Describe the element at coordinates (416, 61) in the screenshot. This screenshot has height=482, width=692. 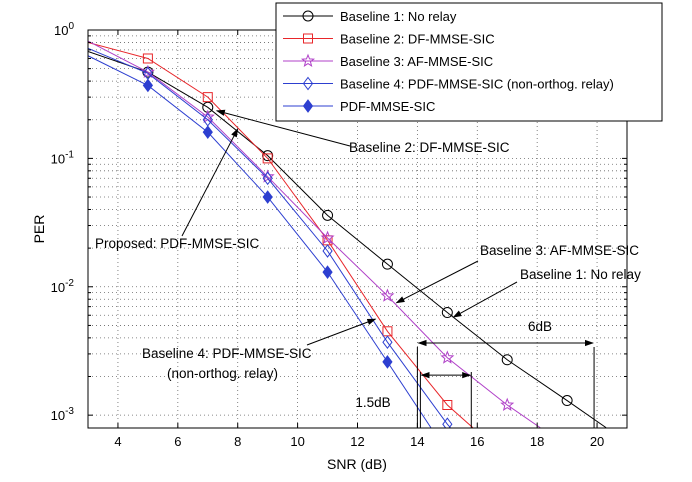
I see `legend-label: Baseline 3: AF-MMSE-SIC` at that location.